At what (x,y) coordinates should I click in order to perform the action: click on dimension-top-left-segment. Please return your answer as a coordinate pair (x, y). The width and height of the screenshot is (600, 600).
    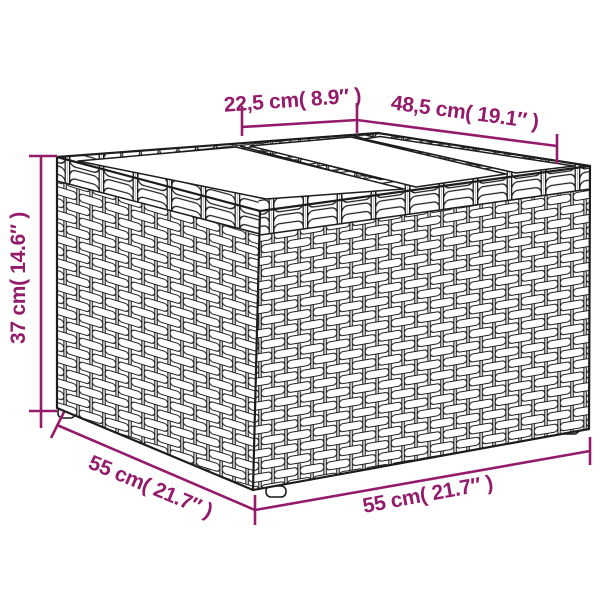
    Looking at the image, I should click on (299, 119).